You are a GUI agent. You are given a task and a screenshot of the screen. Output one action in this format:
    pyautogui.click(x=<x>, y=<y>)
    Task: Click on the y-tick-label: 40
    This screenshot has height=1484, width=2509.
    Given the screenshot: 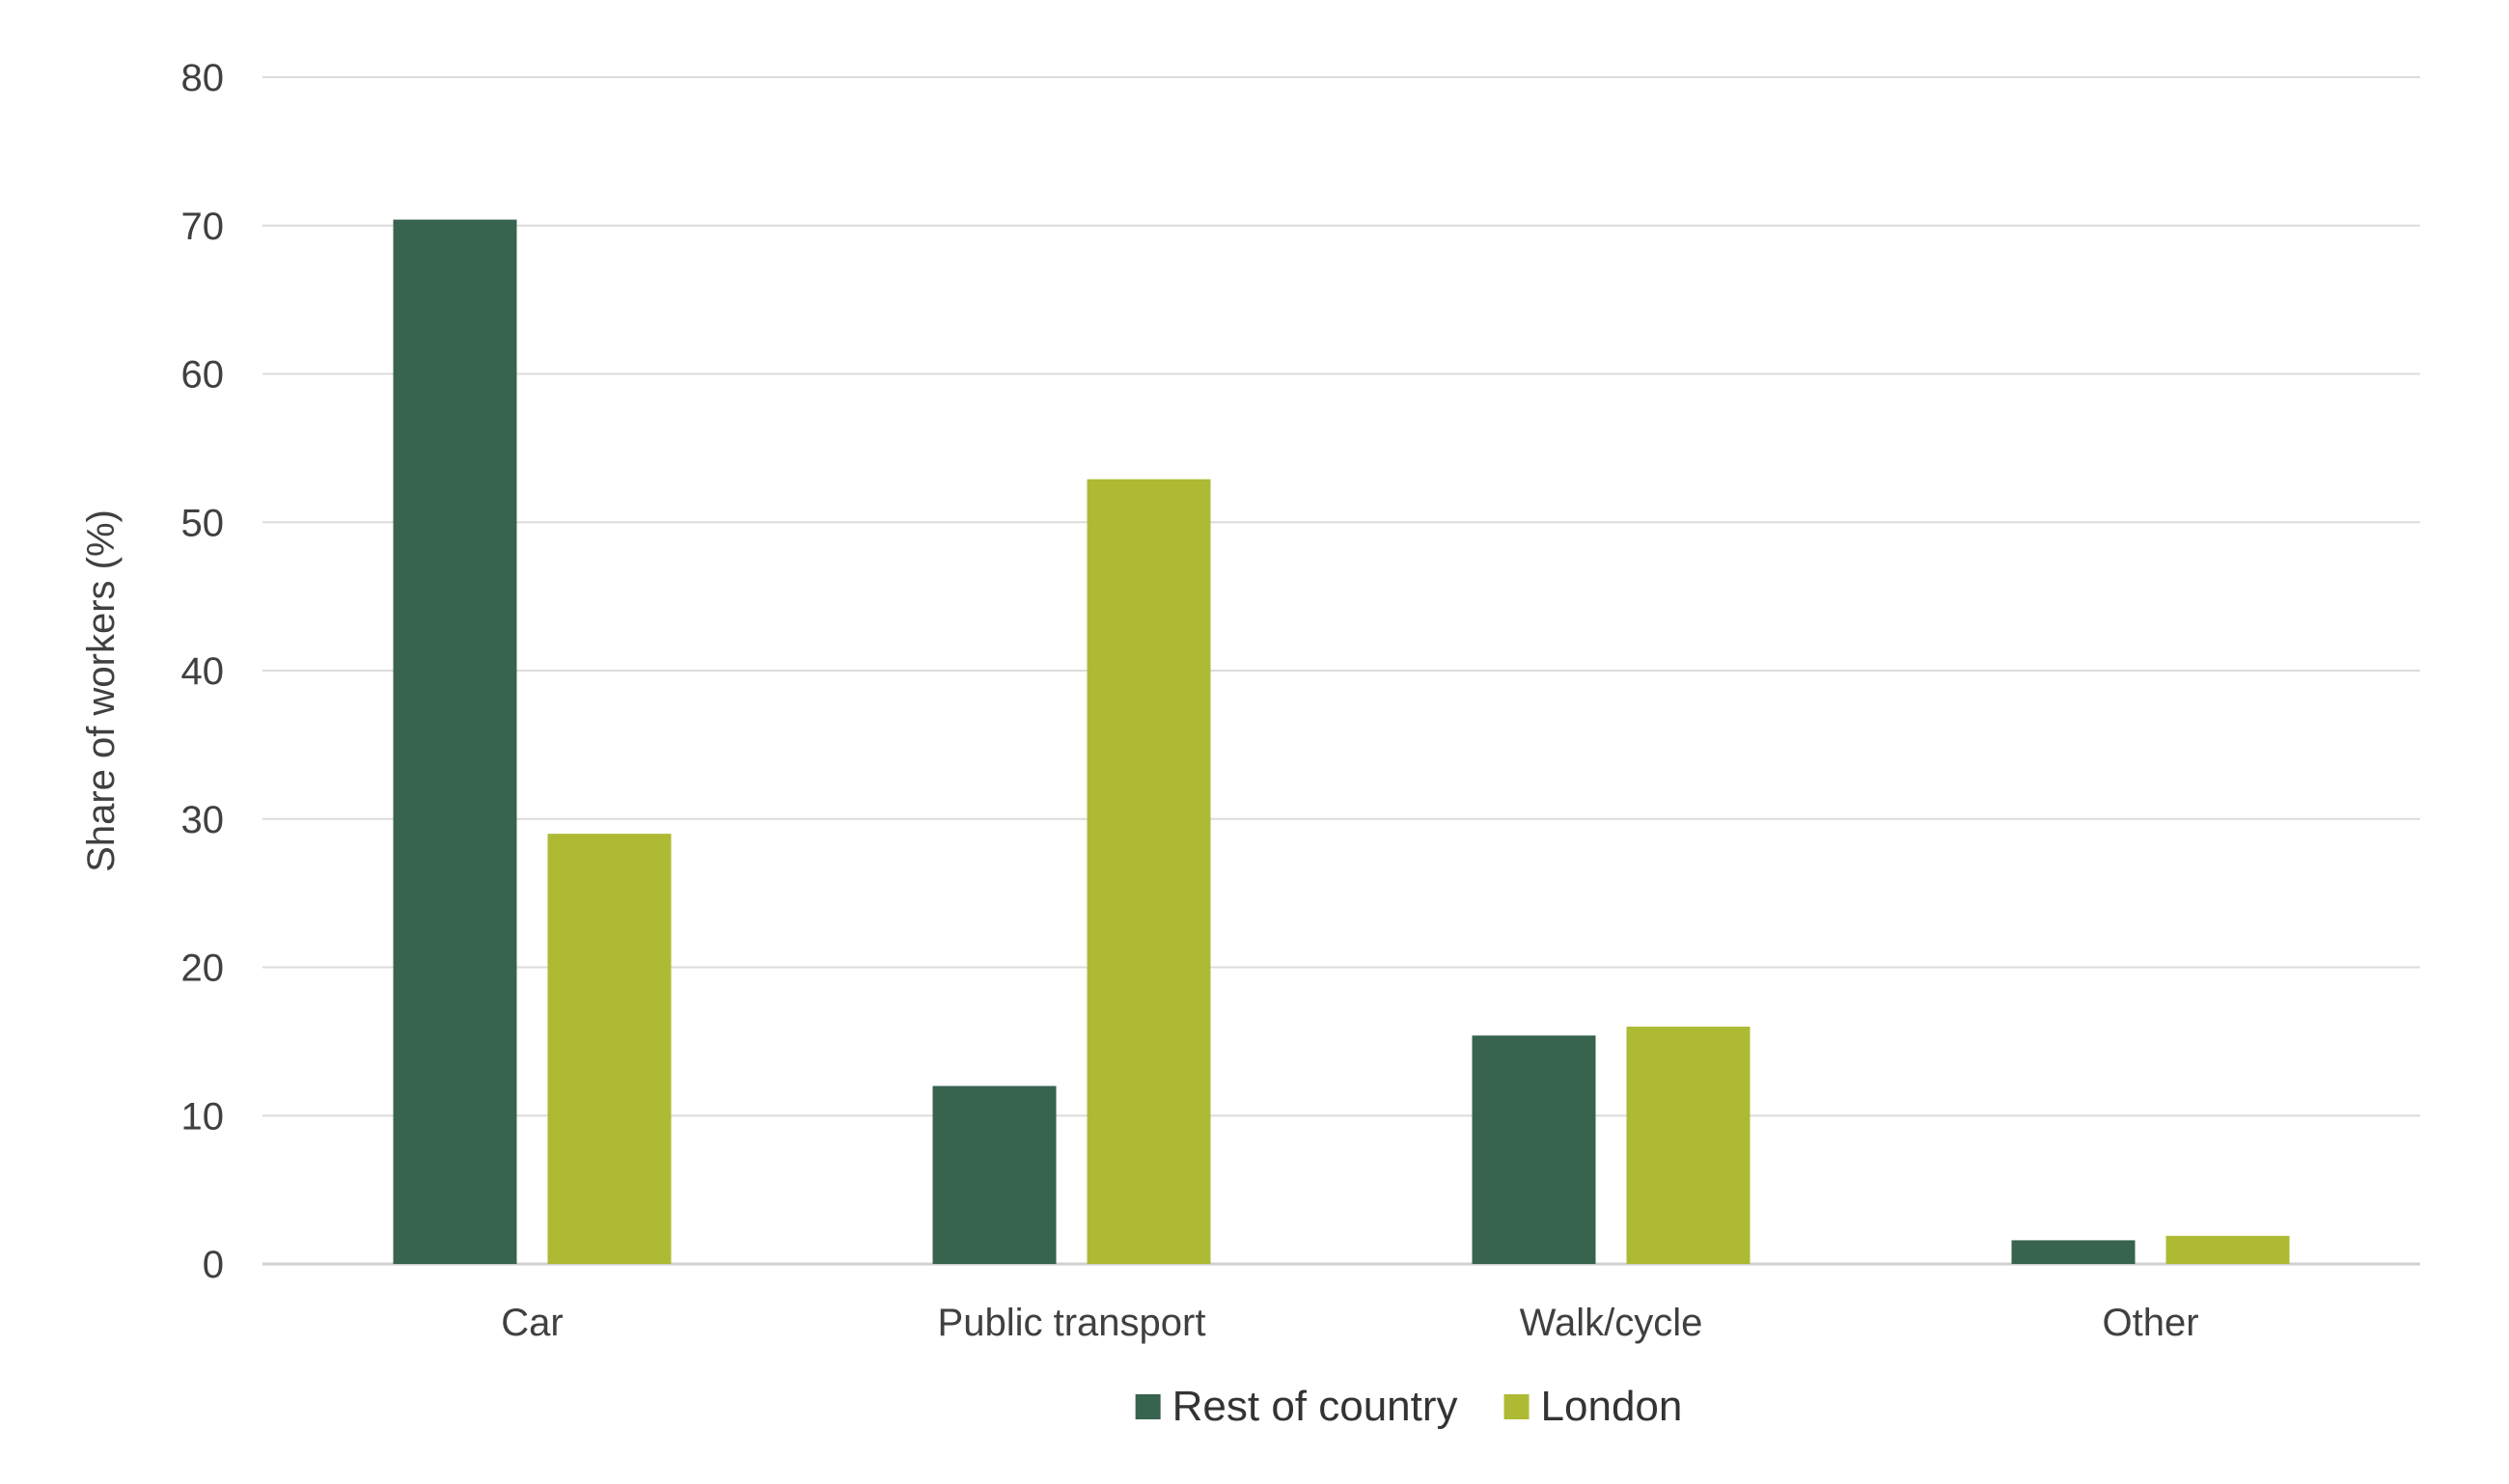 What is the action you would take?
    pyautogui.click(x=203, y=671)
    